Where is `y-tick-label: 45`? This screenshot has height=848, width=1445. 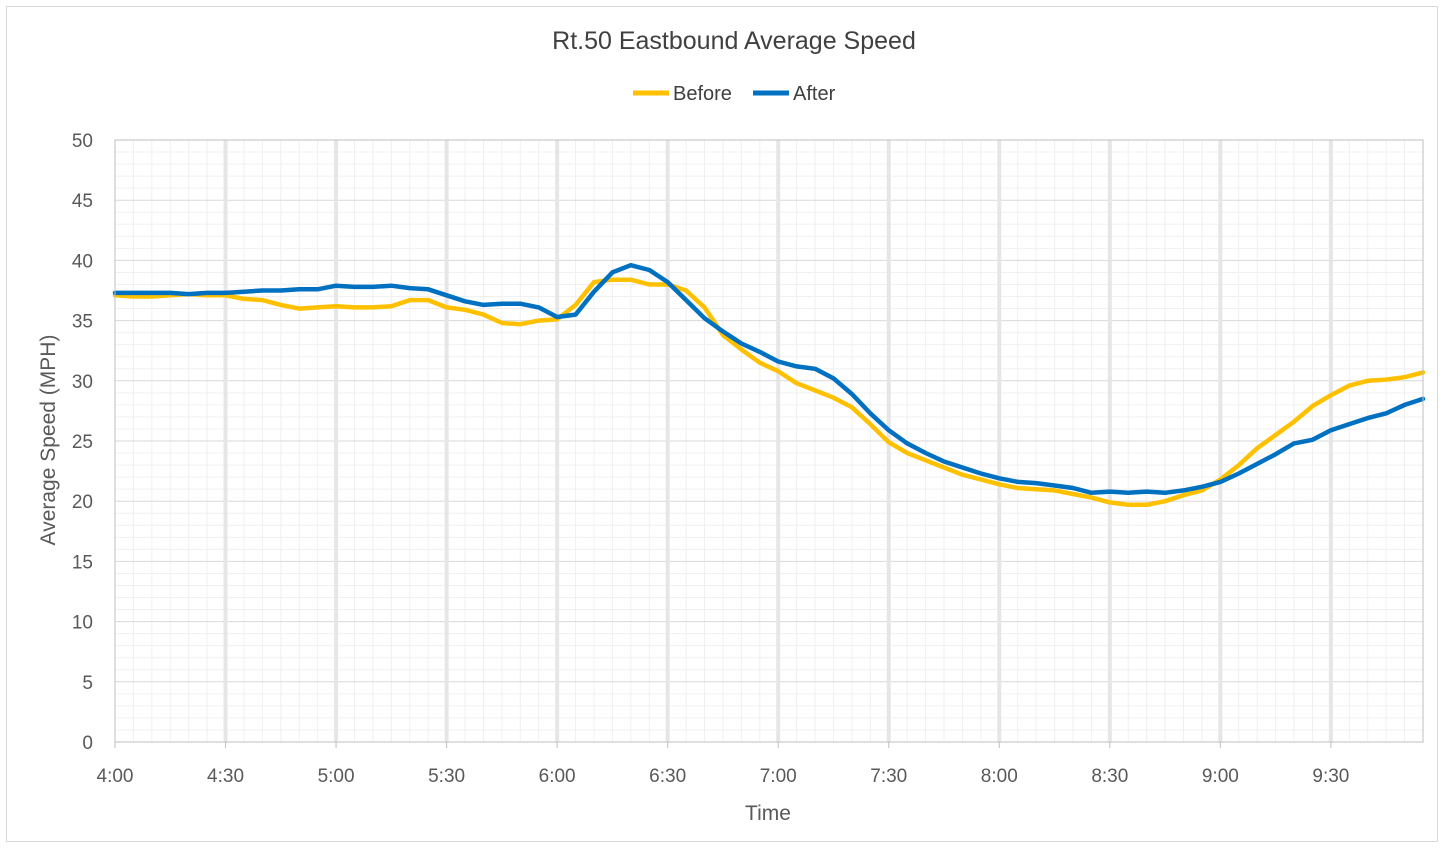
y-tick-label: 45 is located at coordinates (82, 201).